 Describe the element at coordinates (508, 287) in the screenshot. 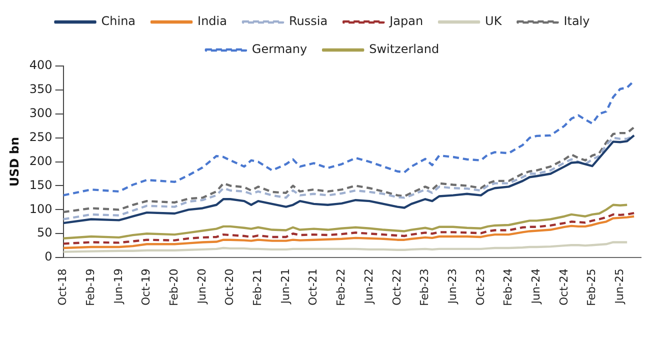

I see `x-tick-label: Feb-24` at that location.